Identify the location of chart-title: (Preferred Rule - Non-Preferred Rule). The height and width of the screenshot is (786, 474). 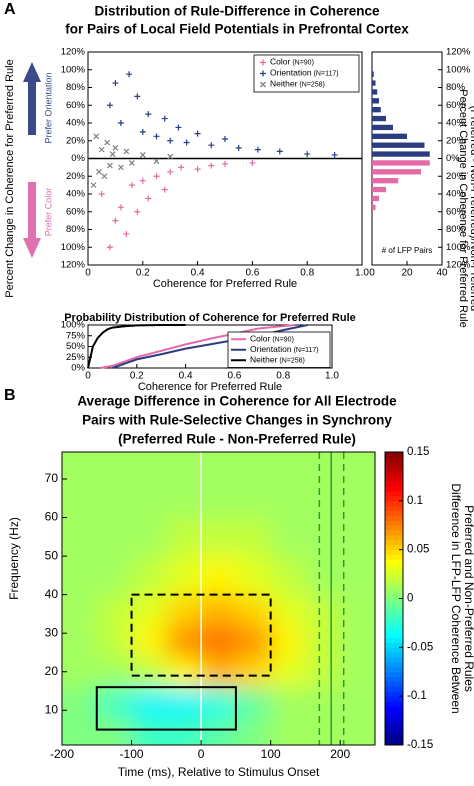
(237, 439).